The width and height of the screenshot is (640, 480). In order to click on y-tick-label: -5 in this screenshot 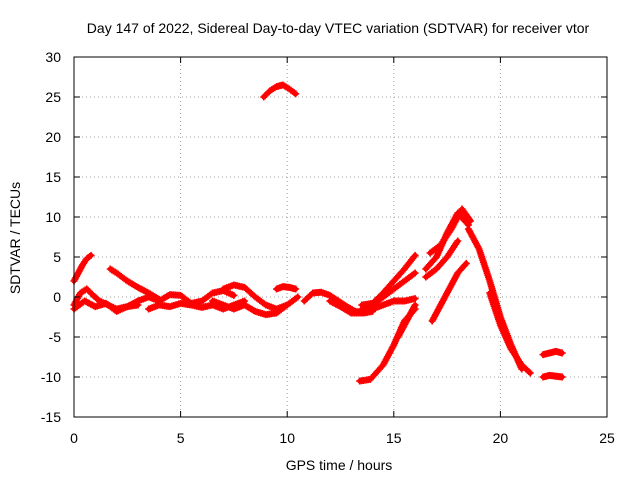, I will do `click(55, 337)`.